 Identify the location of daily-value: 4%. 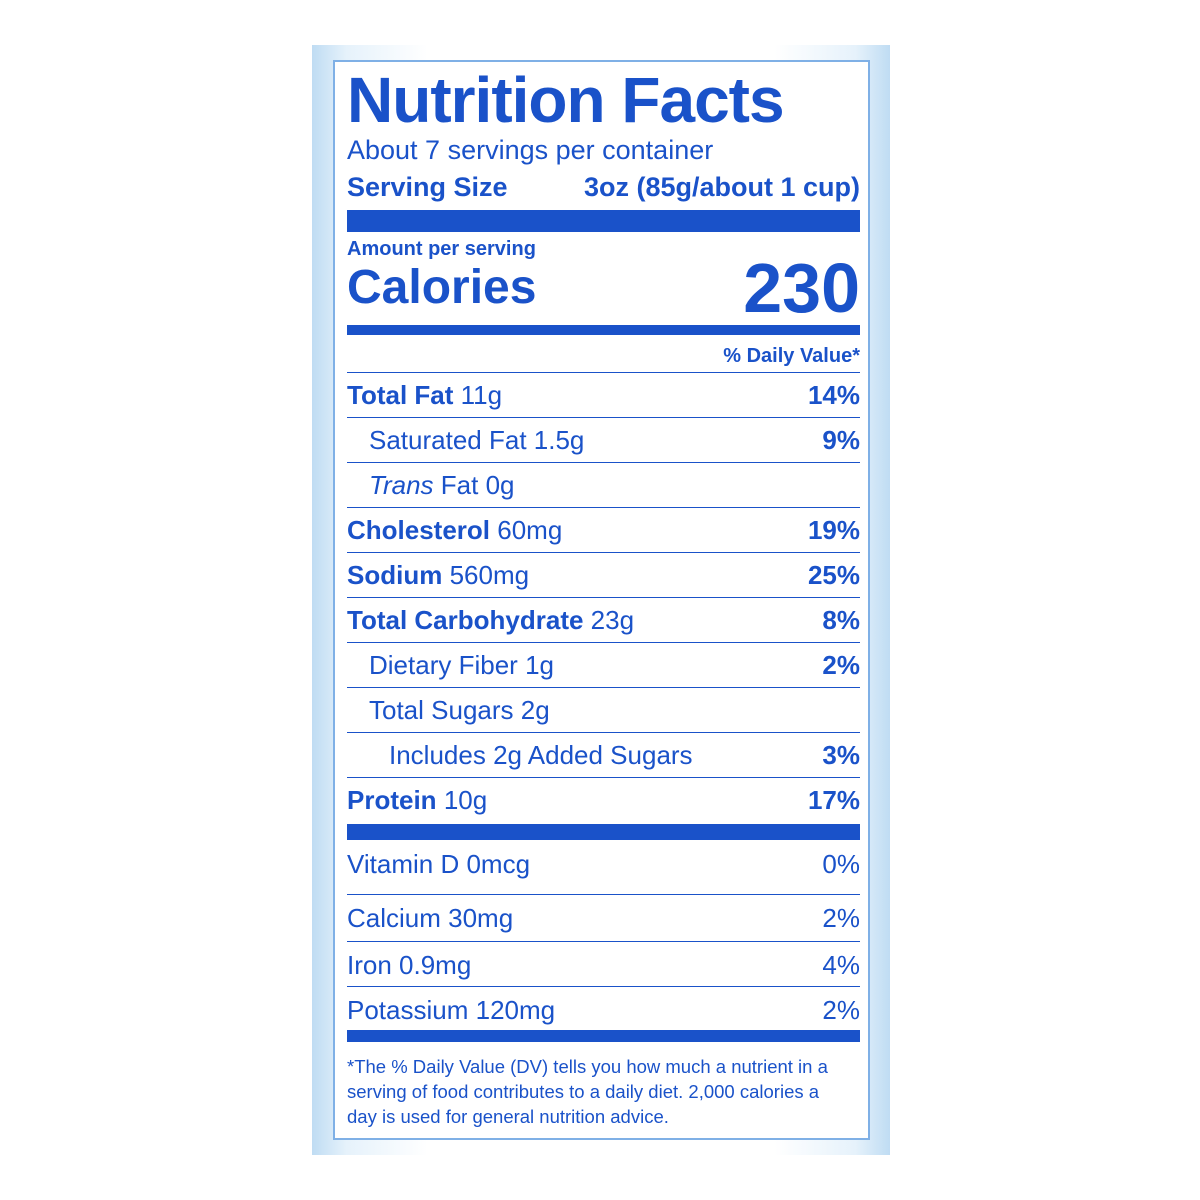
(841, 965).